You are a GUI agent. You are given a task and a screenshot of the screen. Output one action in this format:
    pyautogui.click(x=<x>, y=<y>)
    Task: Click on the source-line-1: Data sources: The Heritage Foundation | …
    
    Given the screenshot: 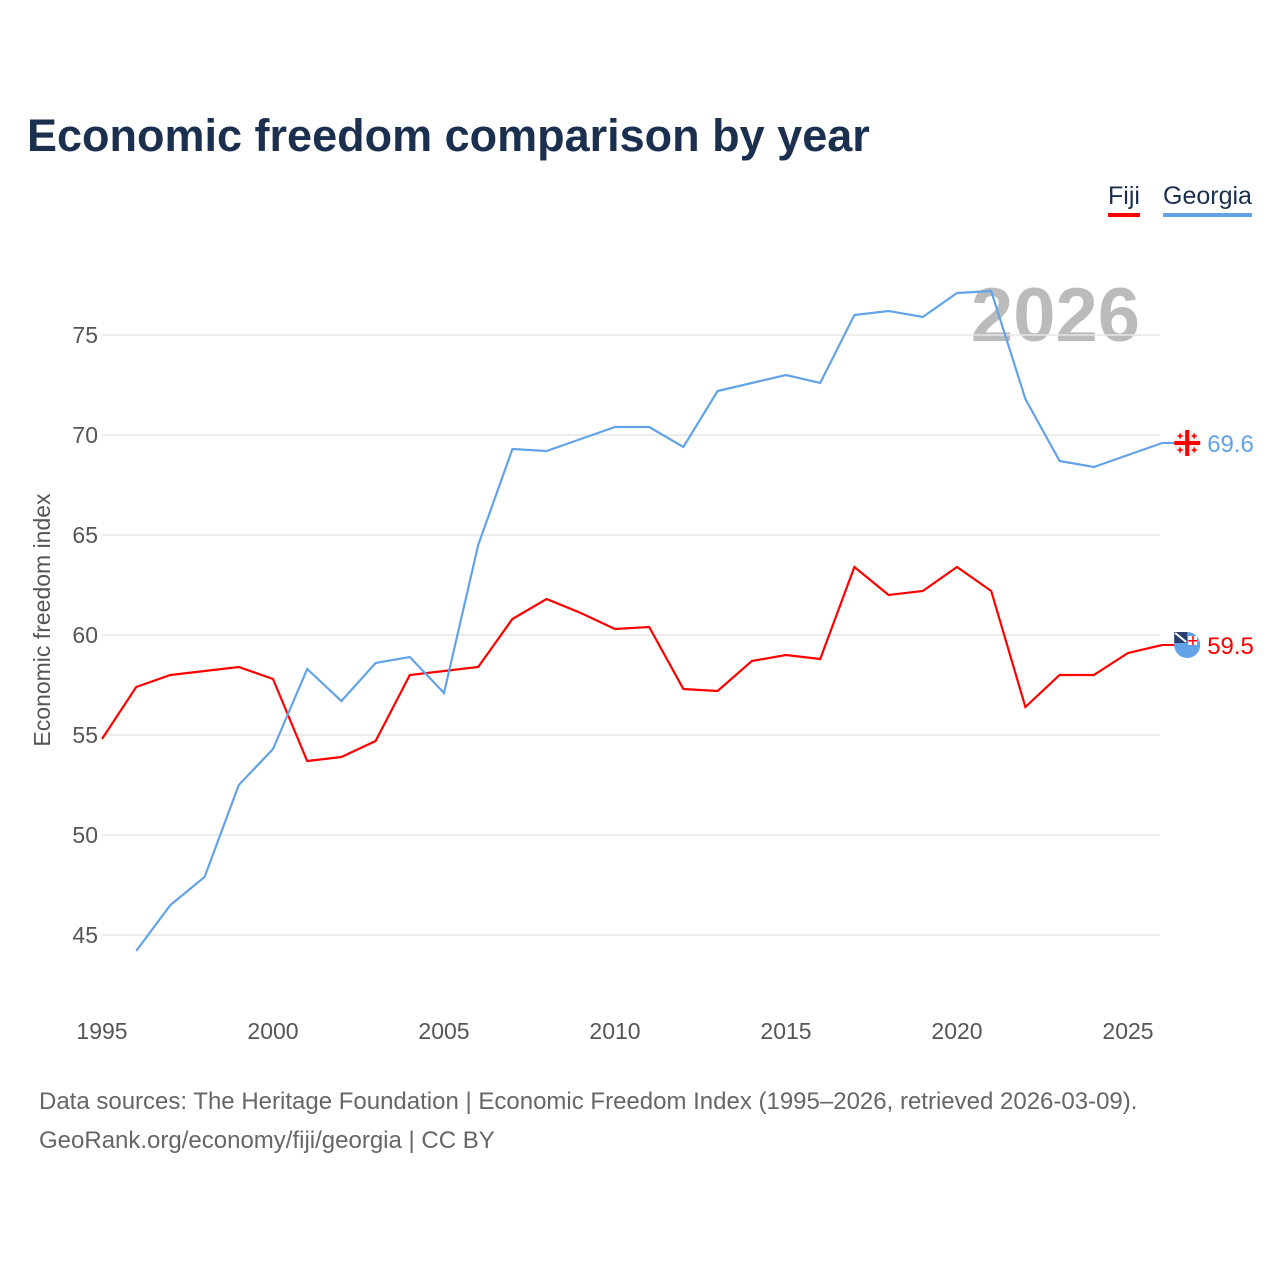 What is the action you would take?
    pyautogui.click(x=588, y=1101)
    